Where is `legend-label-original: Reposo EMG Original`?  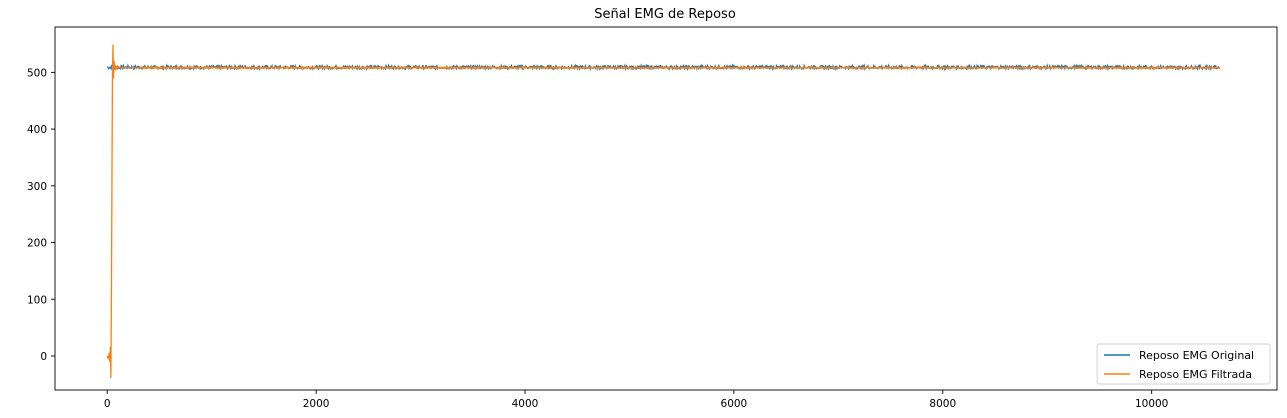 legend-label-original: Reposo EMG Original is located at coordinates (1196, 355).